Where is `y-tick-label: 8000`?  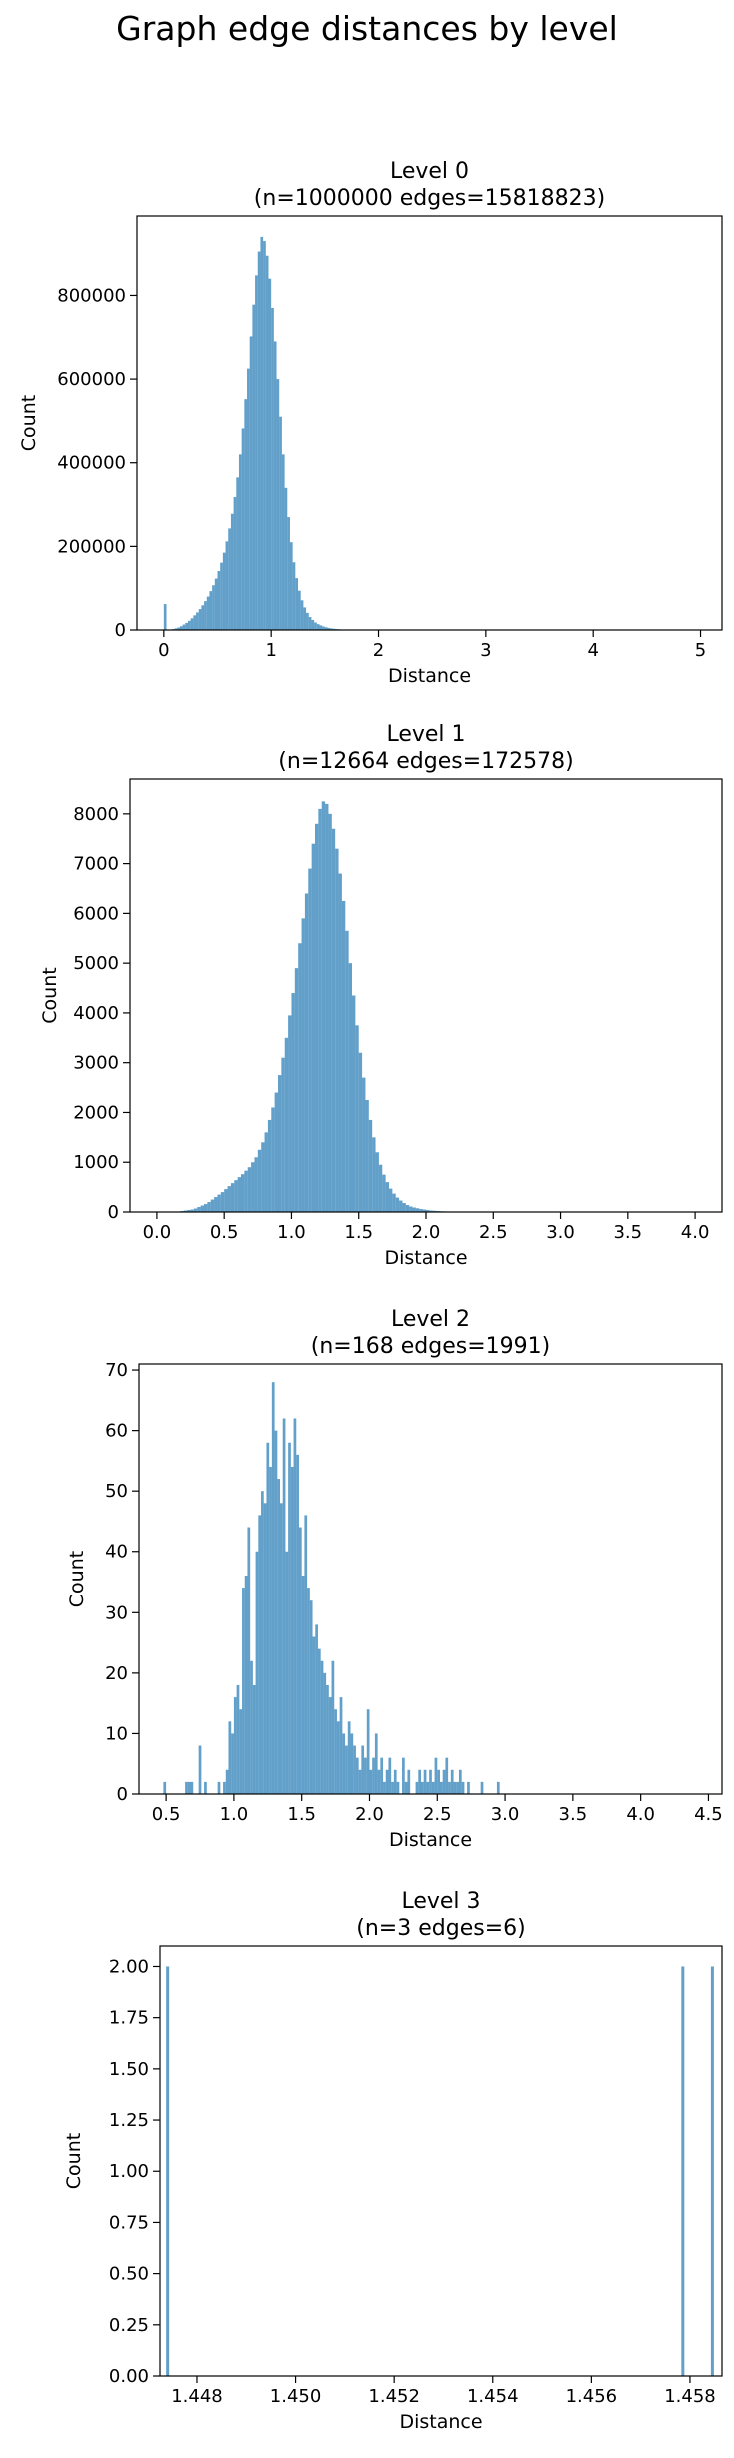 y-tick-label: 8000 is located at coordinates (96, 814).